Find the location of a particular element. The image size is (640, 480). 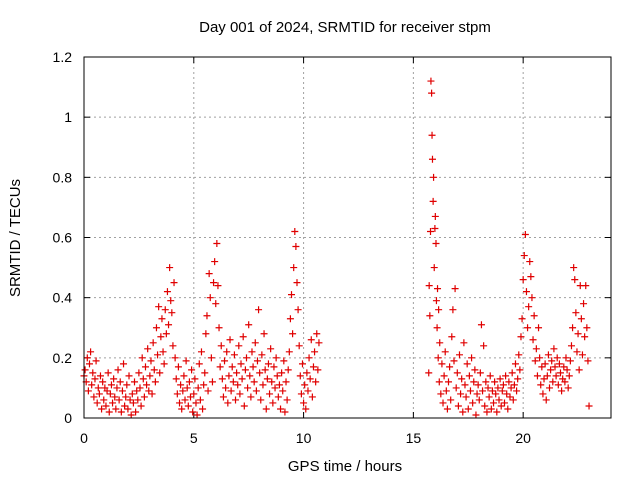

x-axis-label: GPS time / hours is located at coordinates (345, 466).